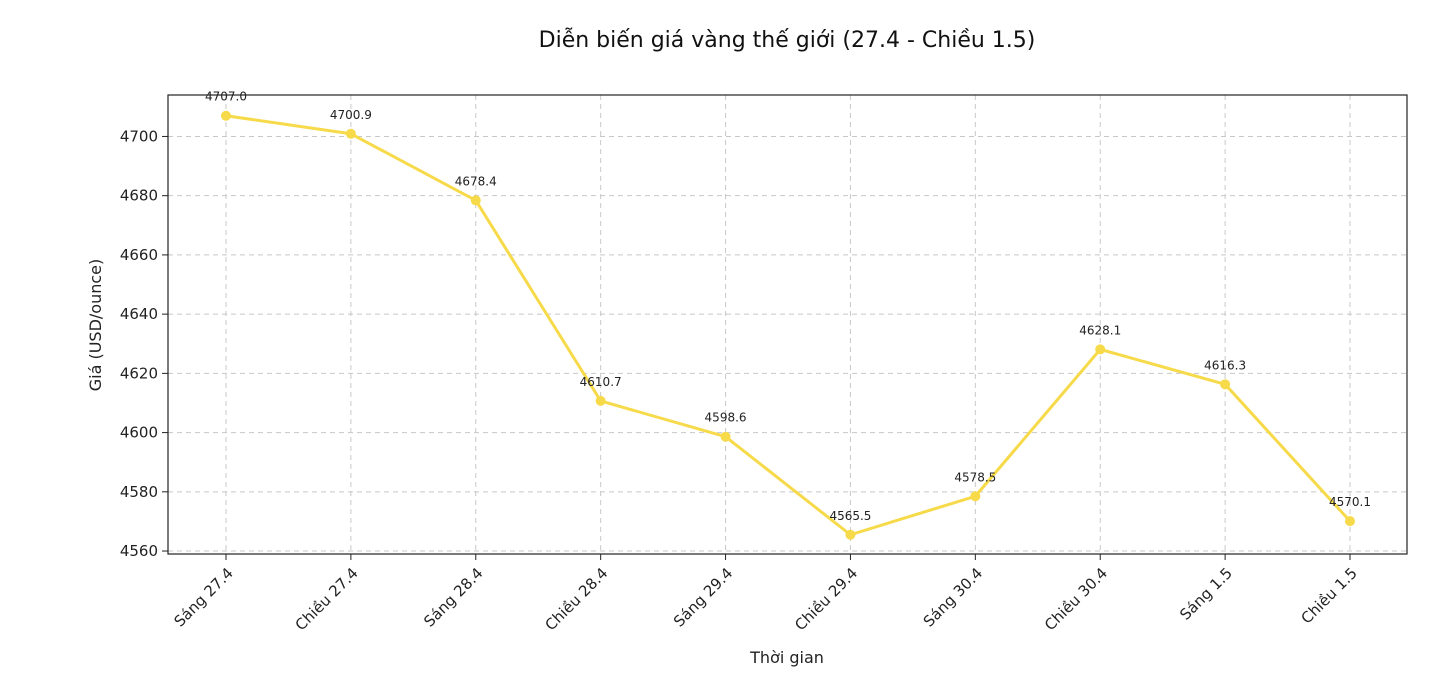 Image resolution: width=1456 pixels, height=694 pixels. Describe the element at coordinates (327, 599) in the screenshot. I see `x-tick-label: Chiều 27.4` at that location.